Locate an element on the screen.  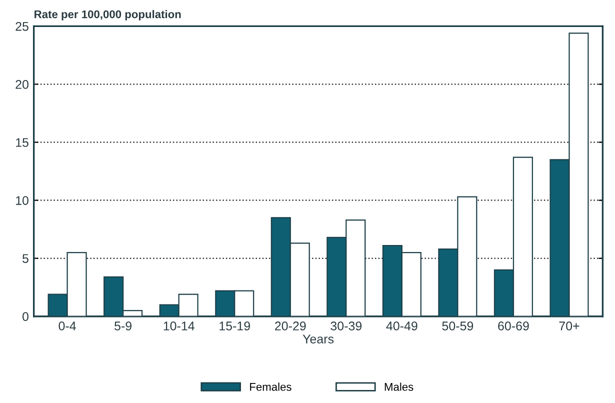
y-tick-label: 10 is located at coordinates (22, 200).